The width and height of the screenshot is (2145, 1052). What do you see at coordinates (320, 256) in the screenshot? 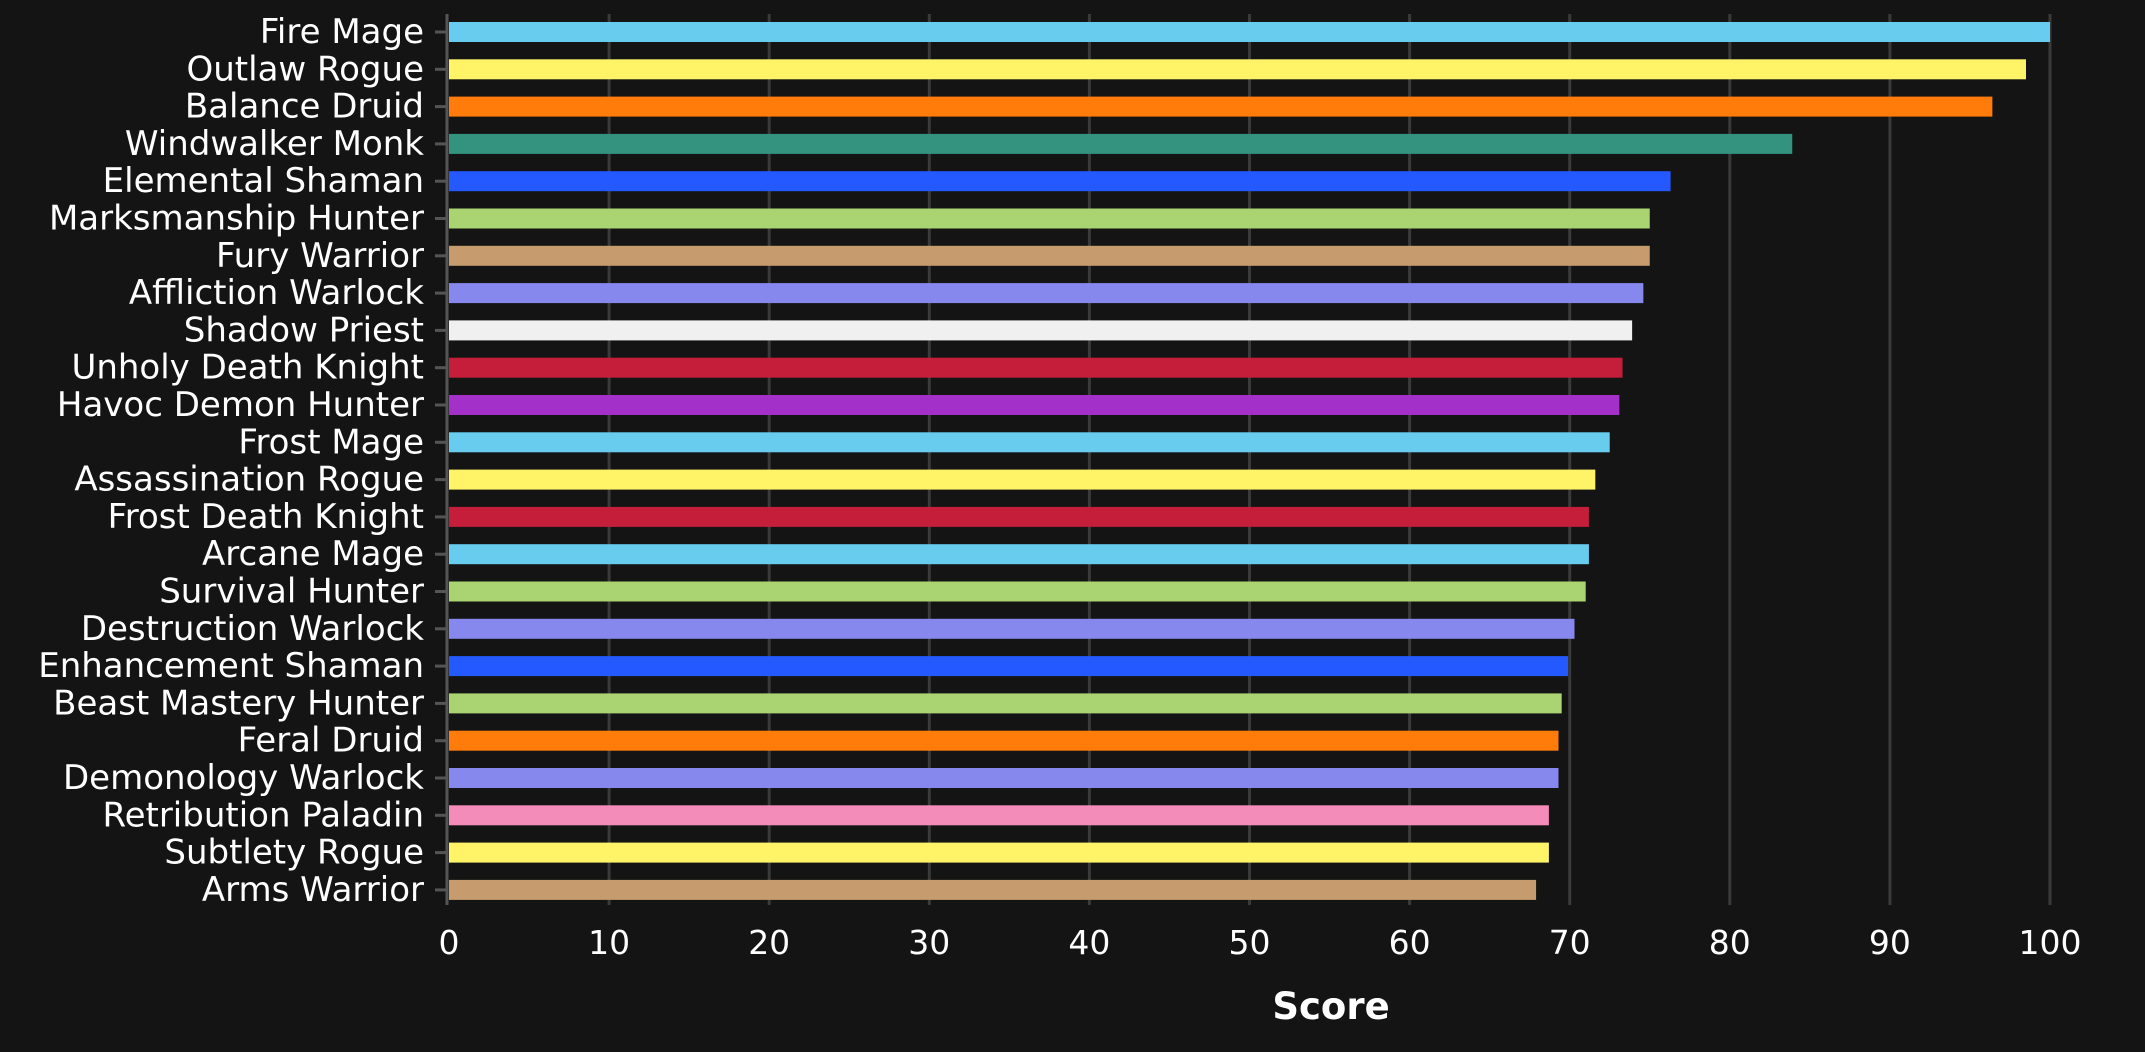
I see `category-label: Fury Warrior` at bounding box center [320, 256].